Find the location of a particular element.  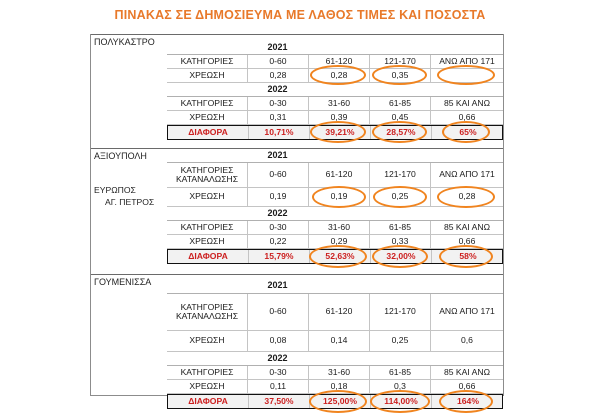

difference-row: ΔΙΑΦΟΡΑ 15,79% 52,63% 32,00% 58% is located at coordinates (335, 256).